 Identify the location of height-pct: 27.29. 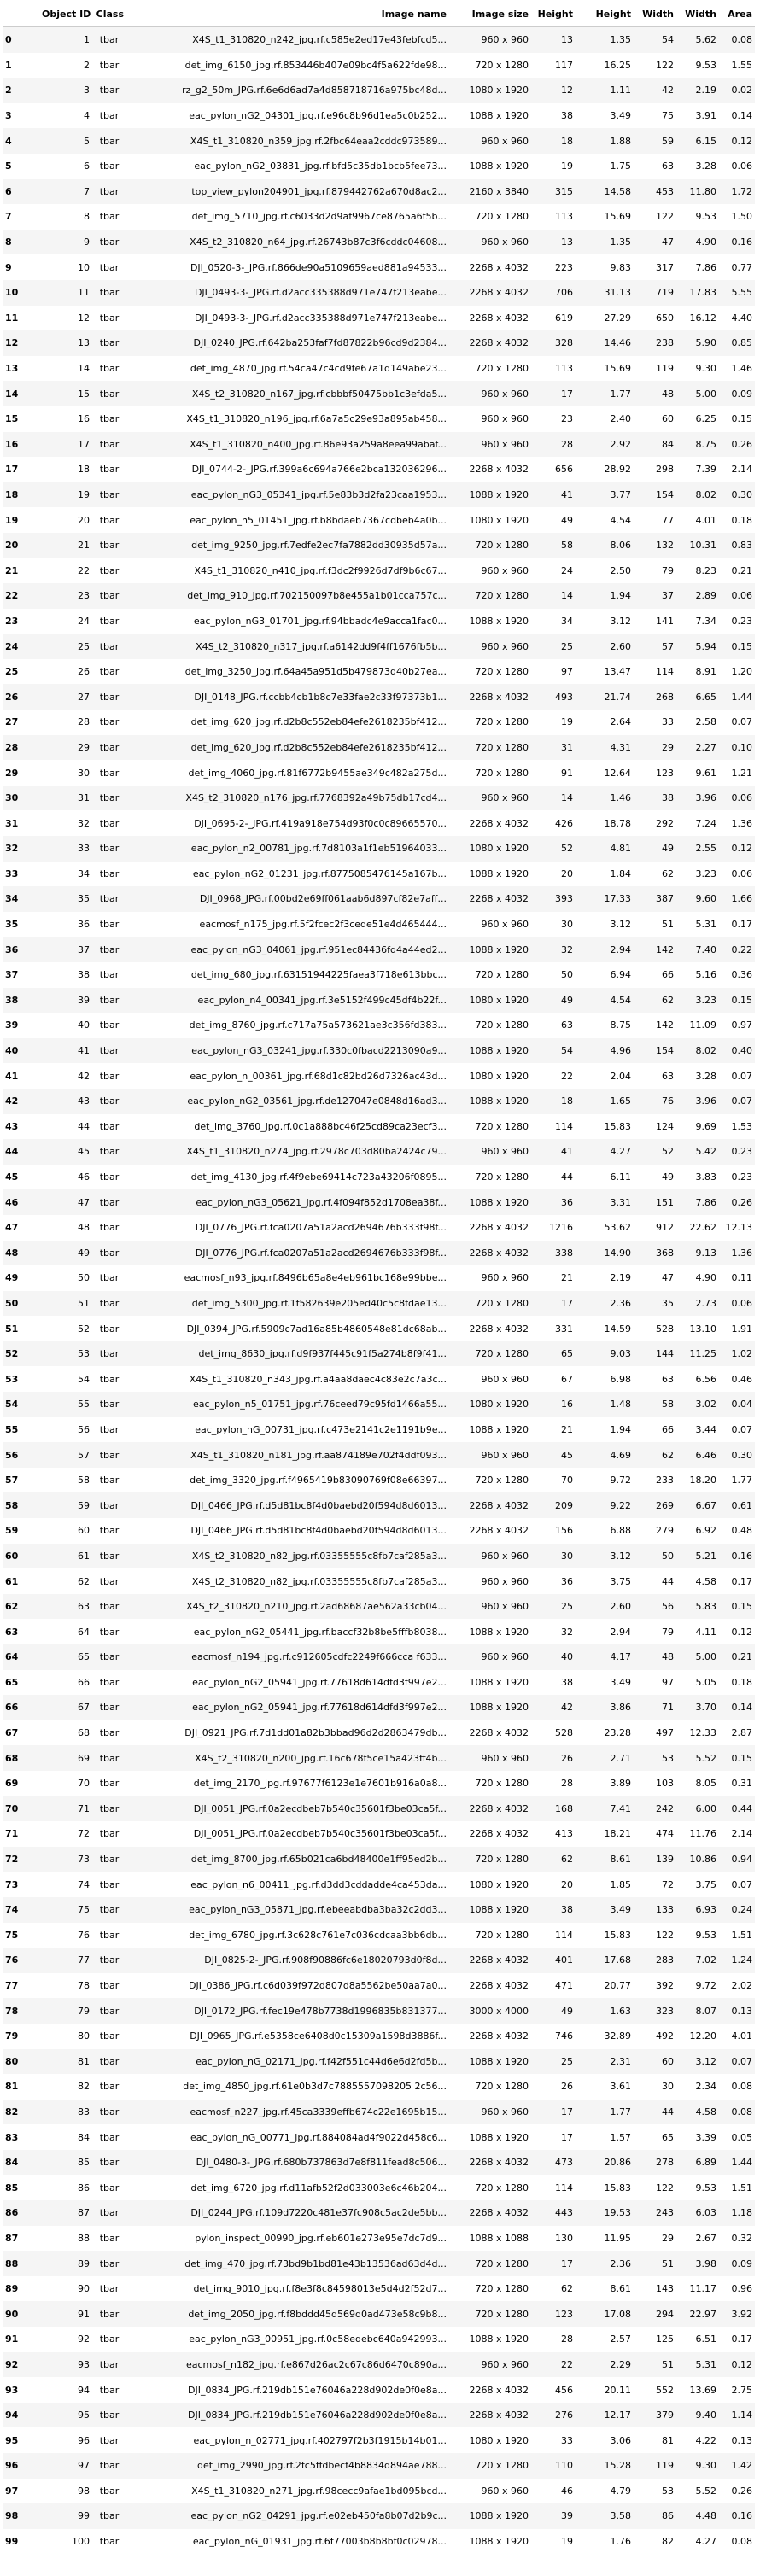
(618, 318).